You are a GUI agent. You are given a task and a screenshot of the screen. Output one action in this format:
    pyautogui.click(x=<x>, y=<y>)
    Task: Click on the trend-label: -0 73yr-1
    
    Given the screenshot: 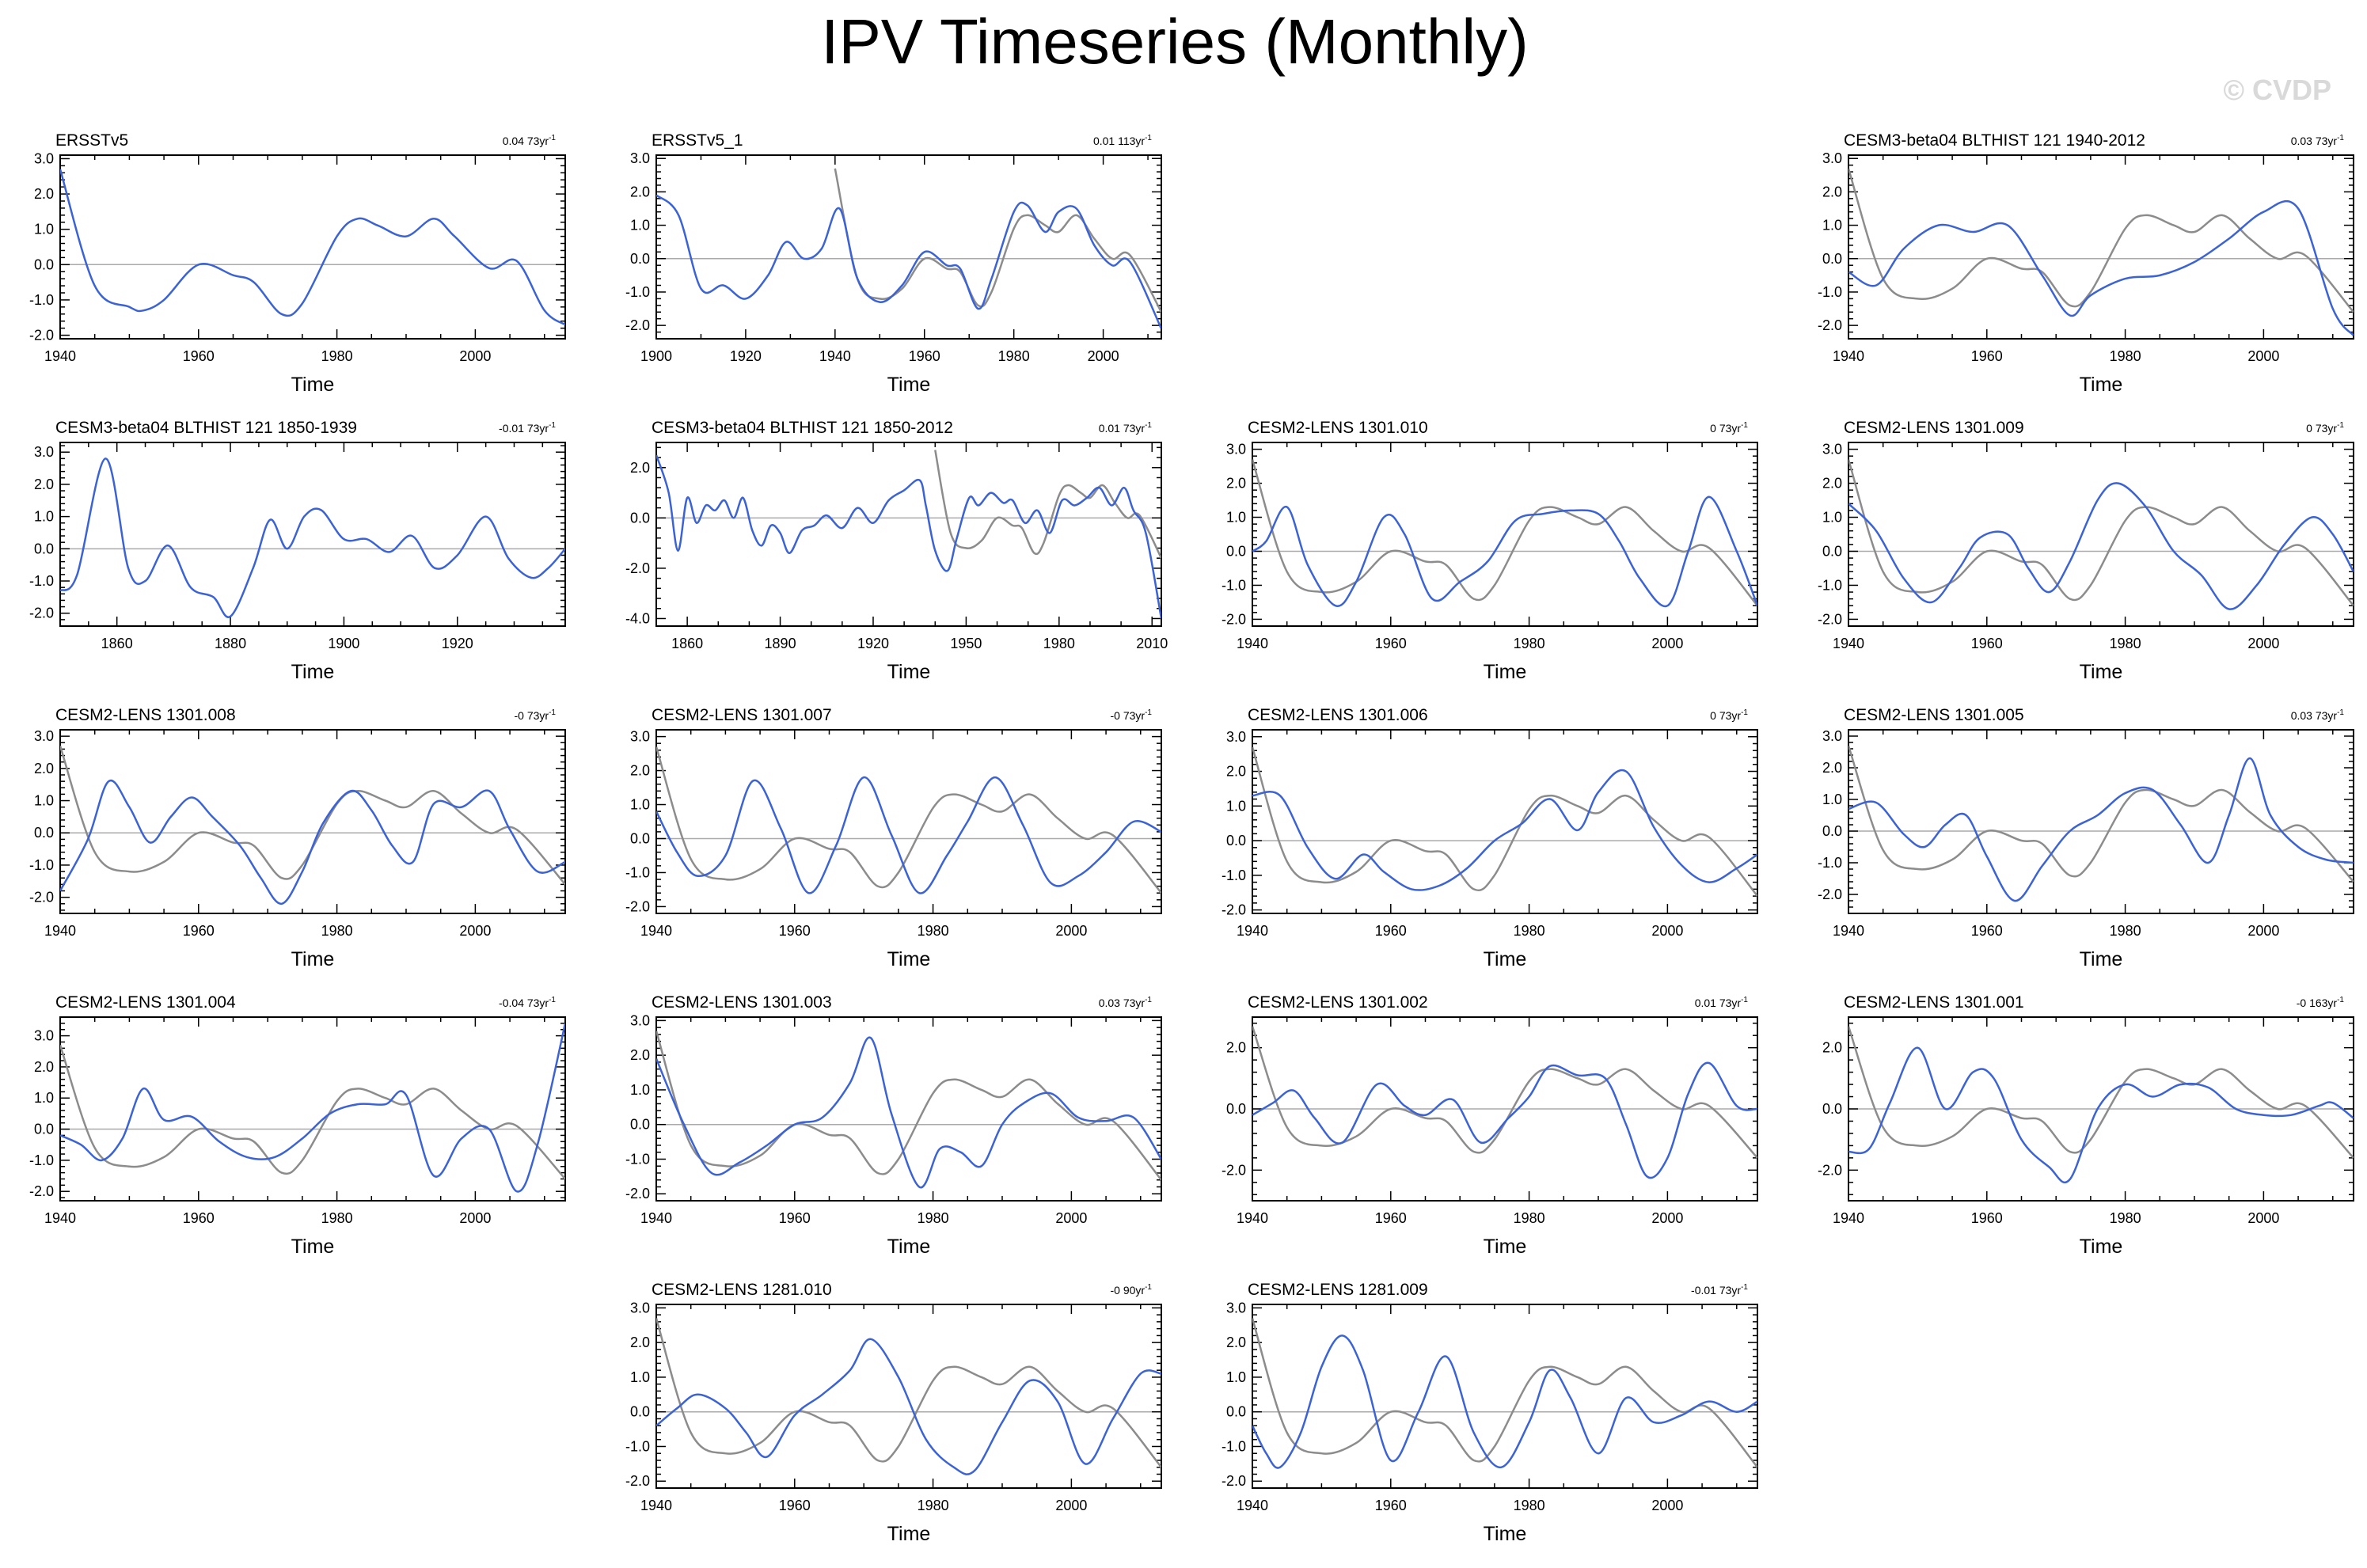 What is the action you would take?
    pyautogui.click(x=536, y=715)
    